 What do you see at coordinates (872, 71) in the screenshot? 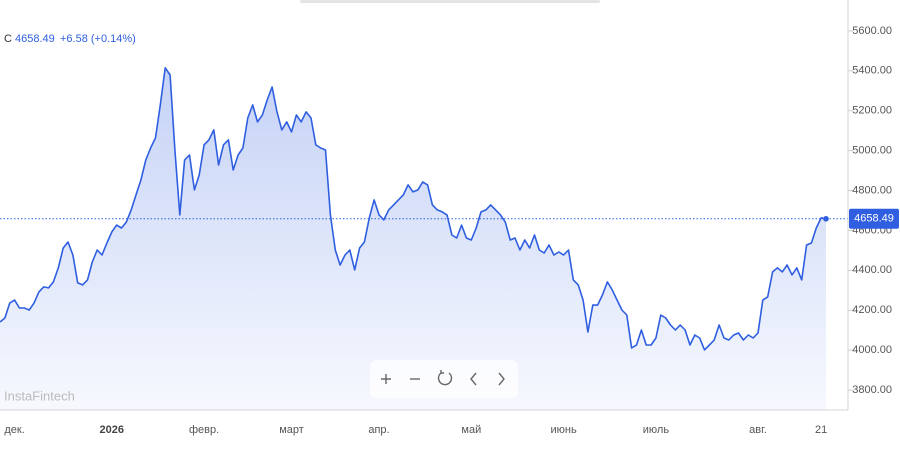
I see `y-tick-label: 5400.00` at bounding box center [872, 71].